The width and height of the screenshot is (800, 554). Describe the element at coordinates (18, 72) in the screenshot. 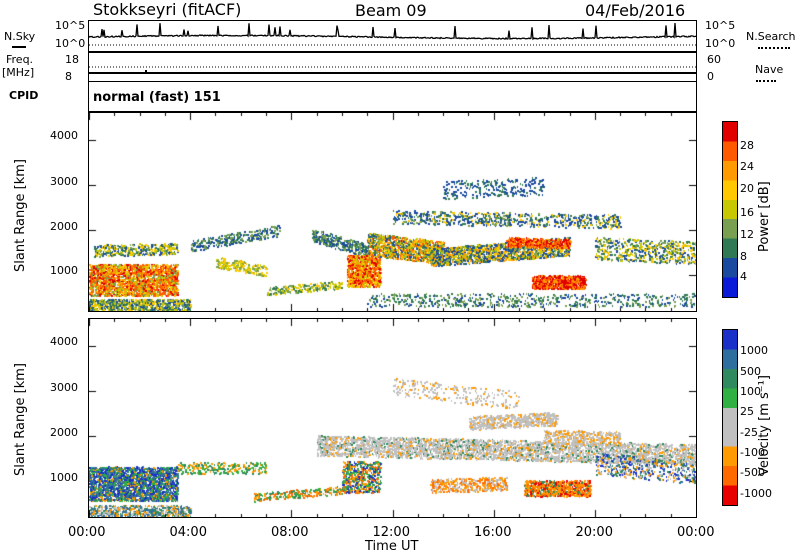

I see `freq-unit: [MHz]` at that location.